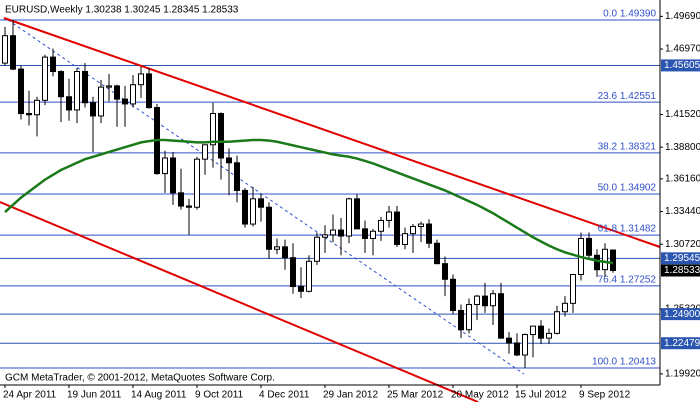 This screenshot has width=700, height=402. Describe the element at coordinates (159, 395) in the screenshot. I see `x-tick-label: 14 Aug 2011` at that location.